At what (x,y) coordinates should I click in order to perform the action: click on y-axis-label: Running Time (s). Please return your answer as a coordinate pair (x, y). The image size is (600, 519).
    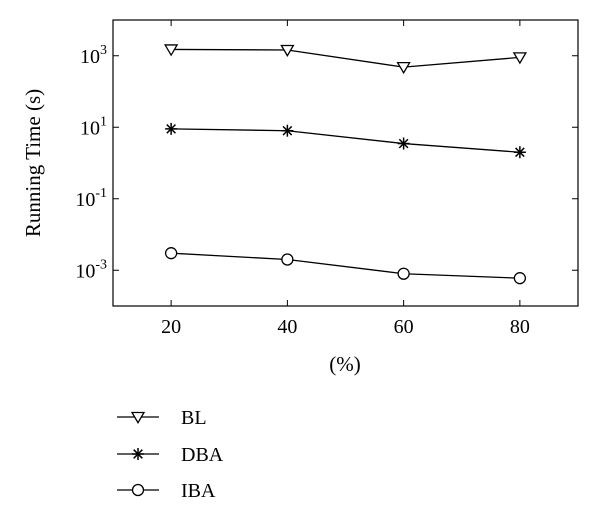
    Looking at the image, I should click on (33, 163).